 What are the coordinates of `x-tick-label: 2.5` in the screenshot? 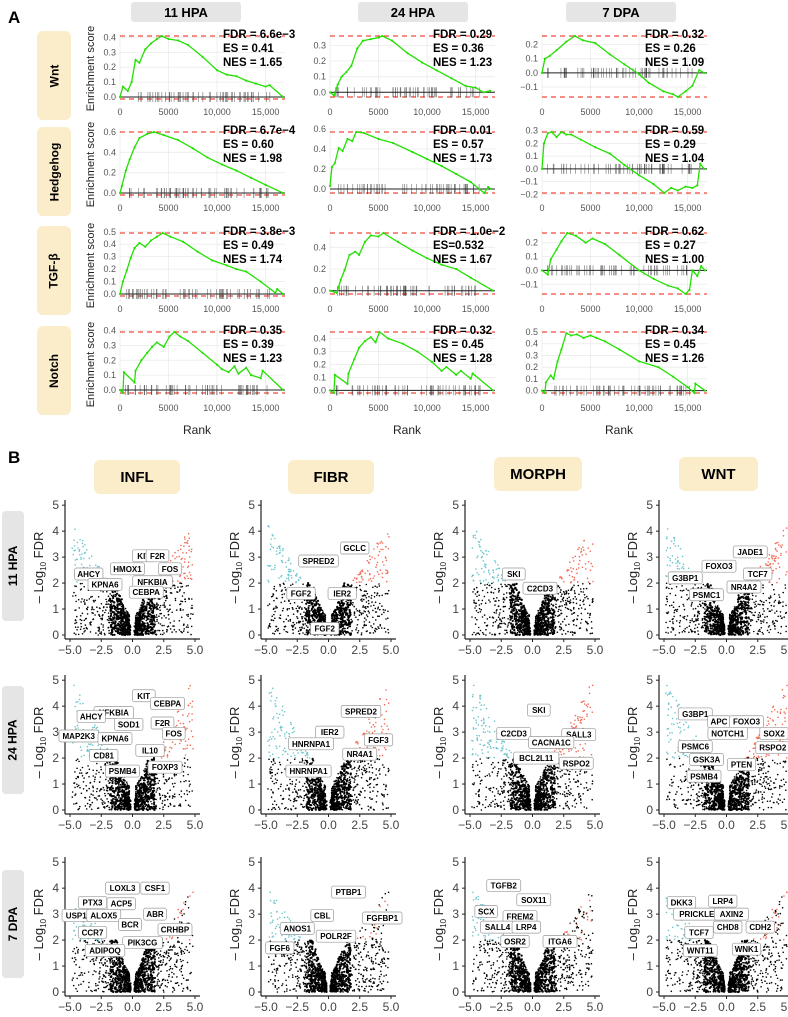 It's located at (163, 650).